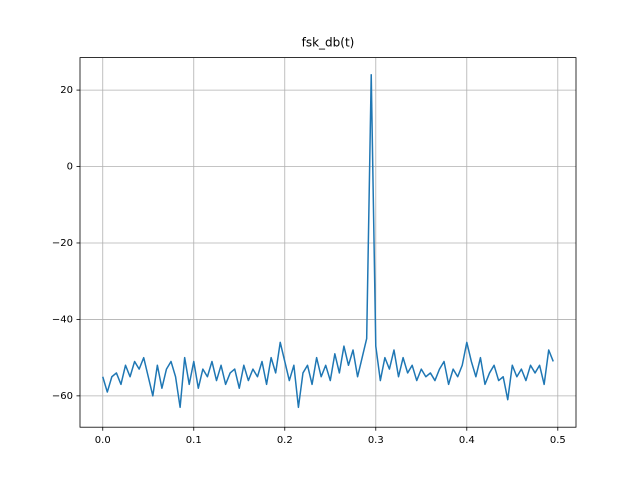  I want to click on x-tick-label: 0.4, so click(467, 440).